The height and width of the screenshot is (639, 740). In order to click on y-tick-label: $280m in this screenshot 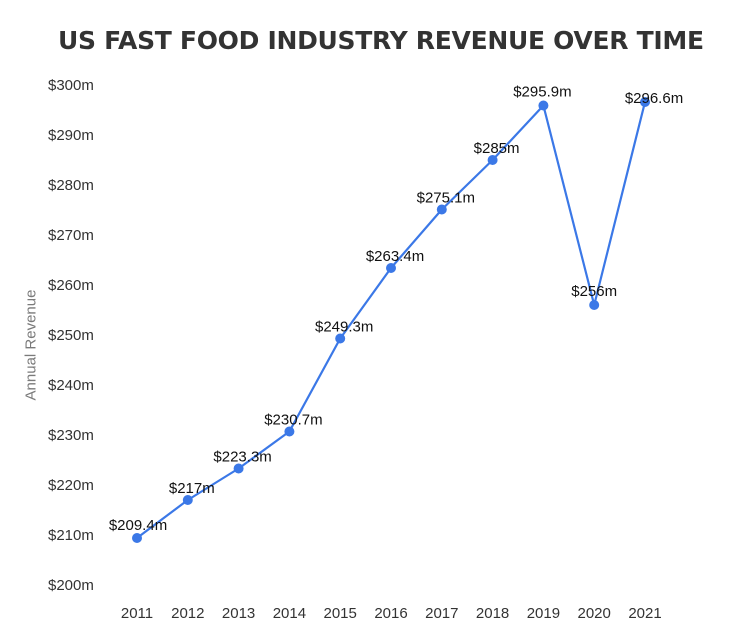, I will do `click(71, 185)`.